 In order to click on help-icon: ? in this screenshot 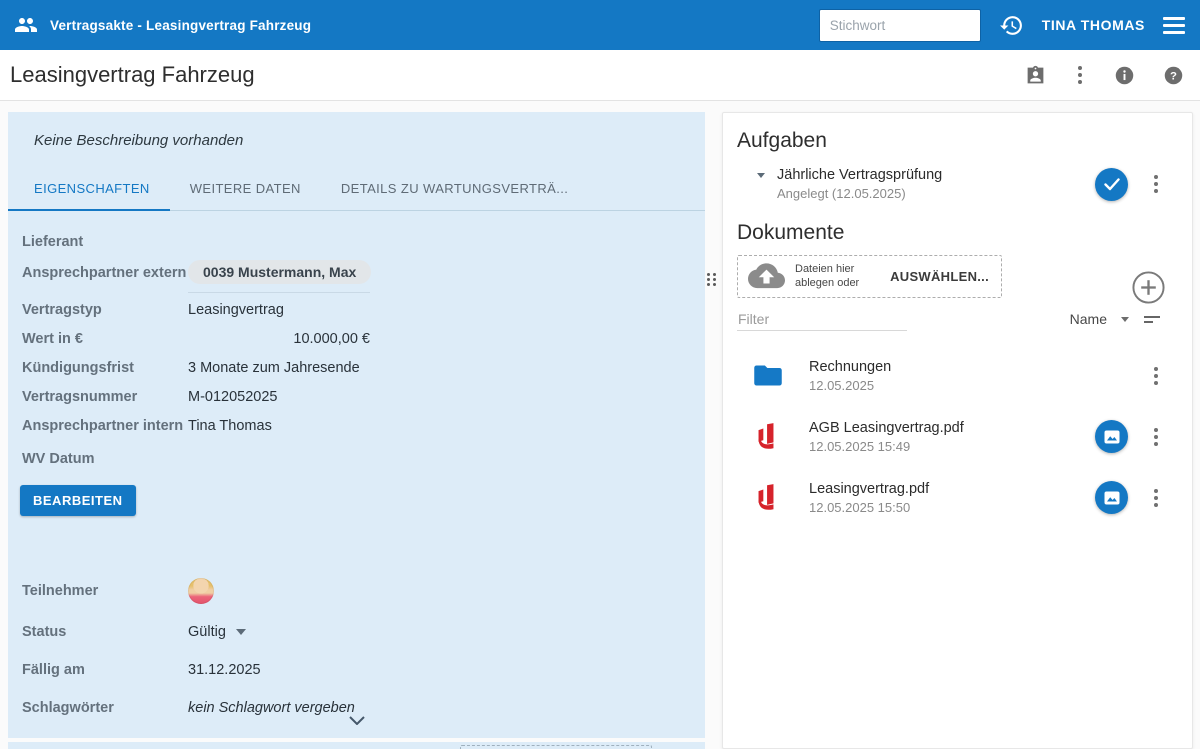, I will do `click(1173, 75)`.